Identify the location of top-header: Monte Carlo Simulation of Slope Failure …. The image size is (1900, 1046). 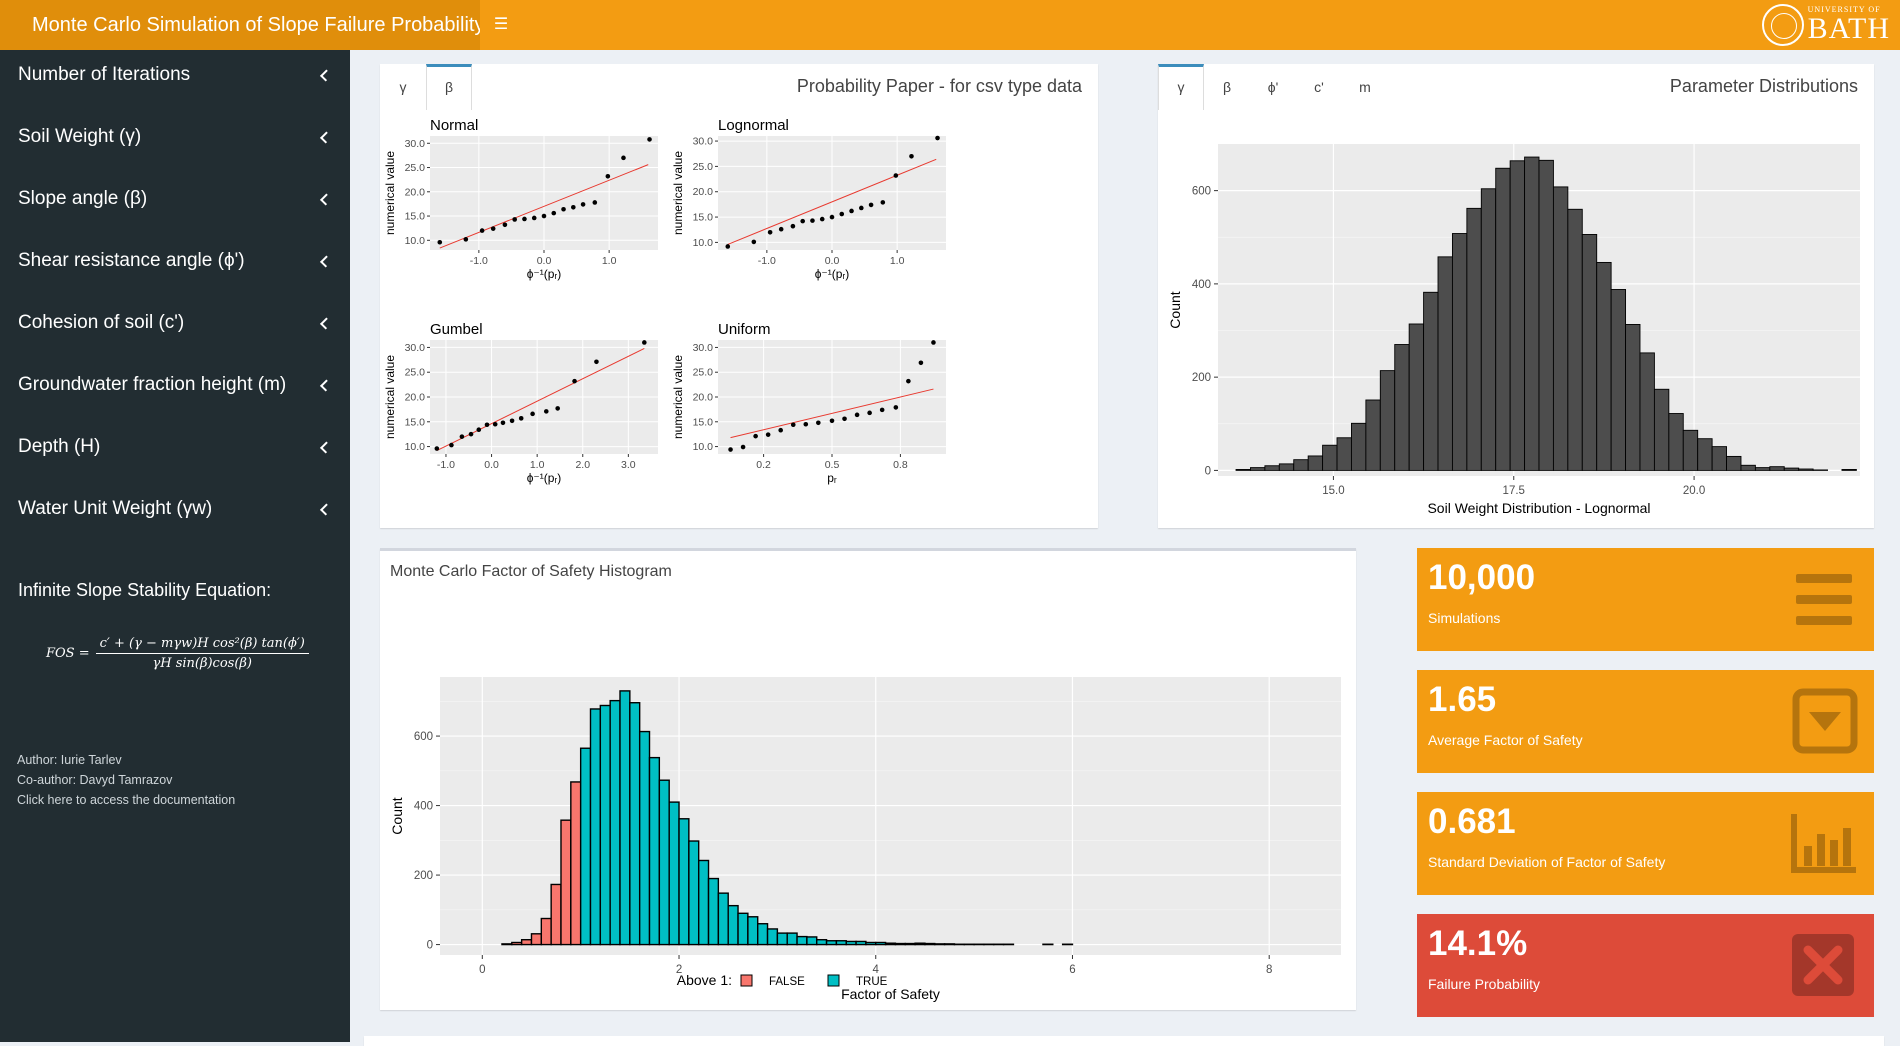
(950, 25).